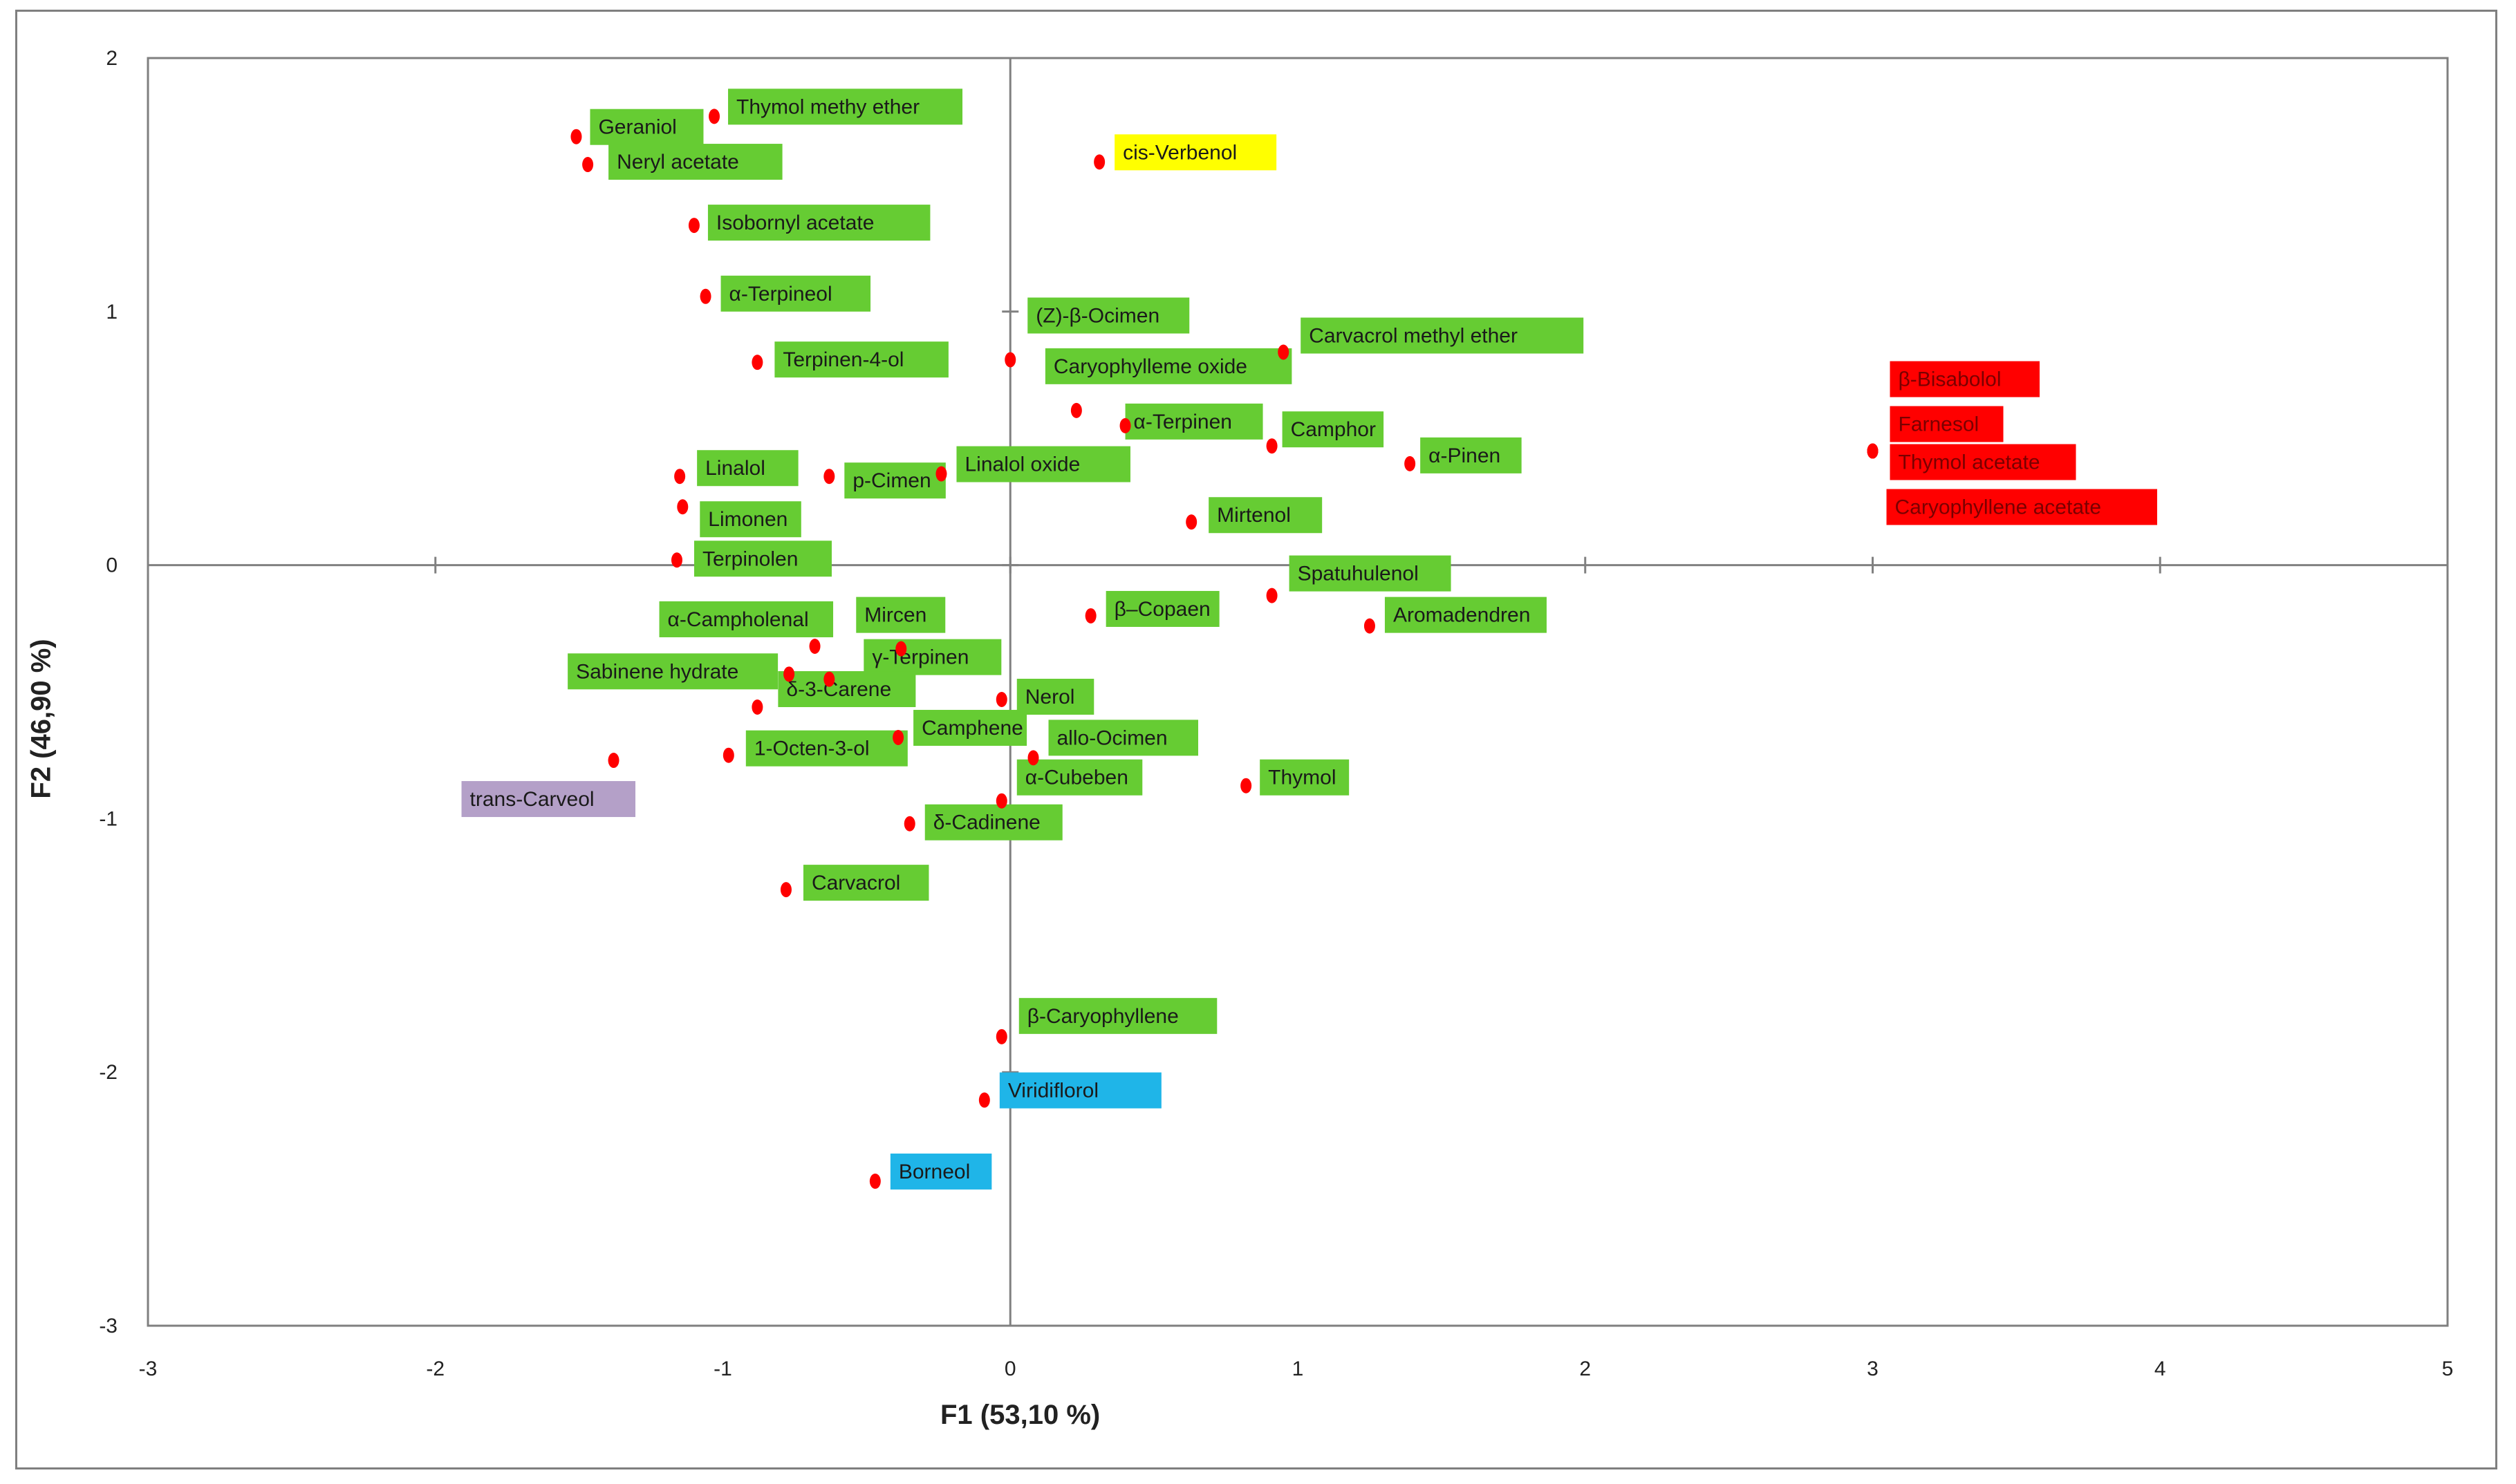 This screenshot has width=2516, height=1484. Describe the element at coordinates (987, 822) in the screenshot. I see `point-label: δ-Cadinene` at that location.